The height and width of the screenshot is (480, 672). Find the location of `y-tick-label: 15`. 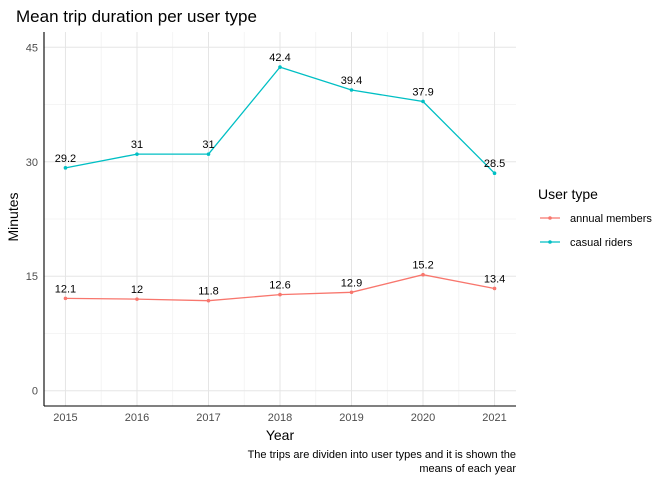

y-tick-label: 15 is located at coordinates (32, 277).